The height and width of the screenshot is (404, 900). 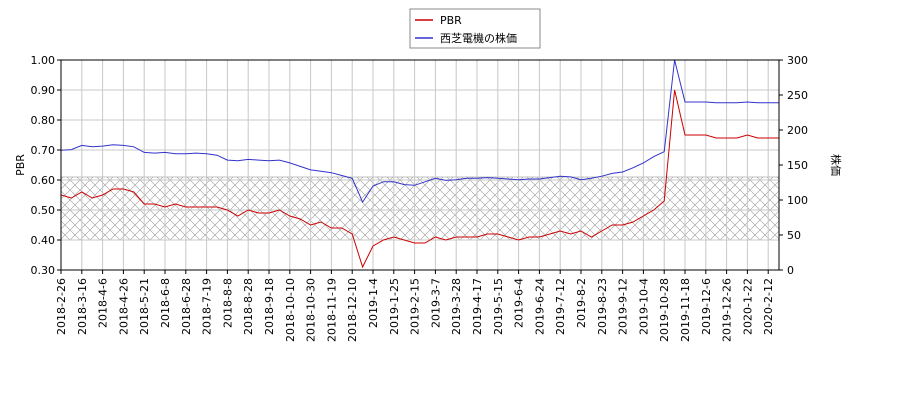 What do you see at coordinates (352, 310) in the screenshot?
I see `x-tick-label: 2018-12-10` at bounding box center [352, 310].